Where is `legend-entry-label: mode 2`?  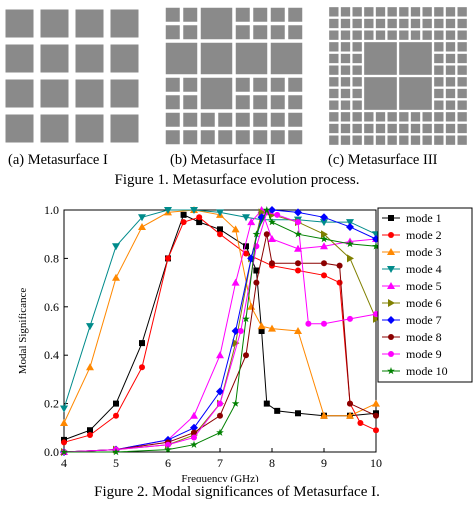
legend-entry-label: mode 2 is located at coordinates (424, 235).